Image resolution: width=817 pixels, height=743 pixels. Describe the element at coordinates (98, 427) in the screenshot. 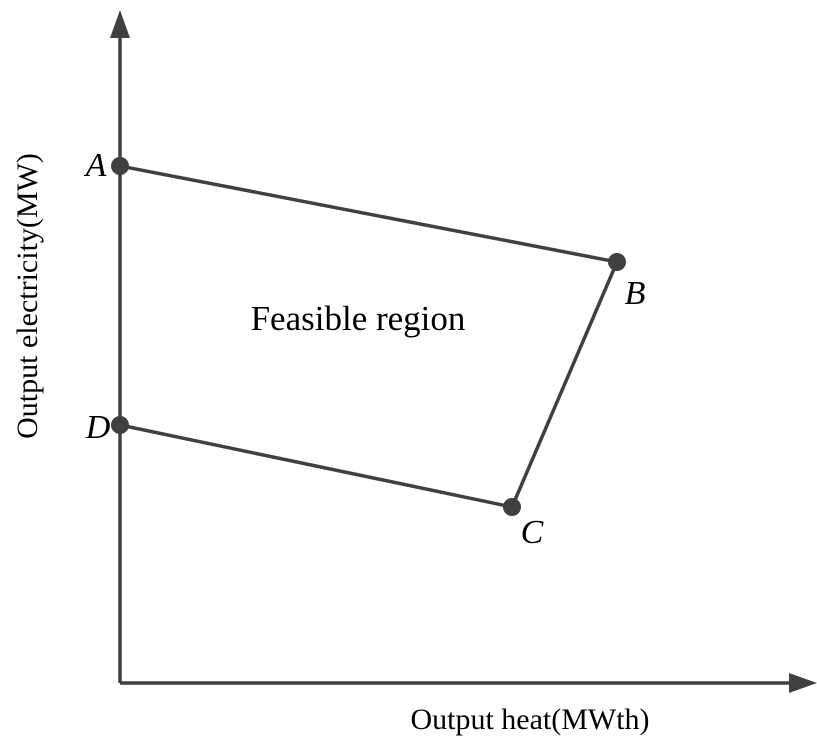

I see `vertex-label: D` at that location.